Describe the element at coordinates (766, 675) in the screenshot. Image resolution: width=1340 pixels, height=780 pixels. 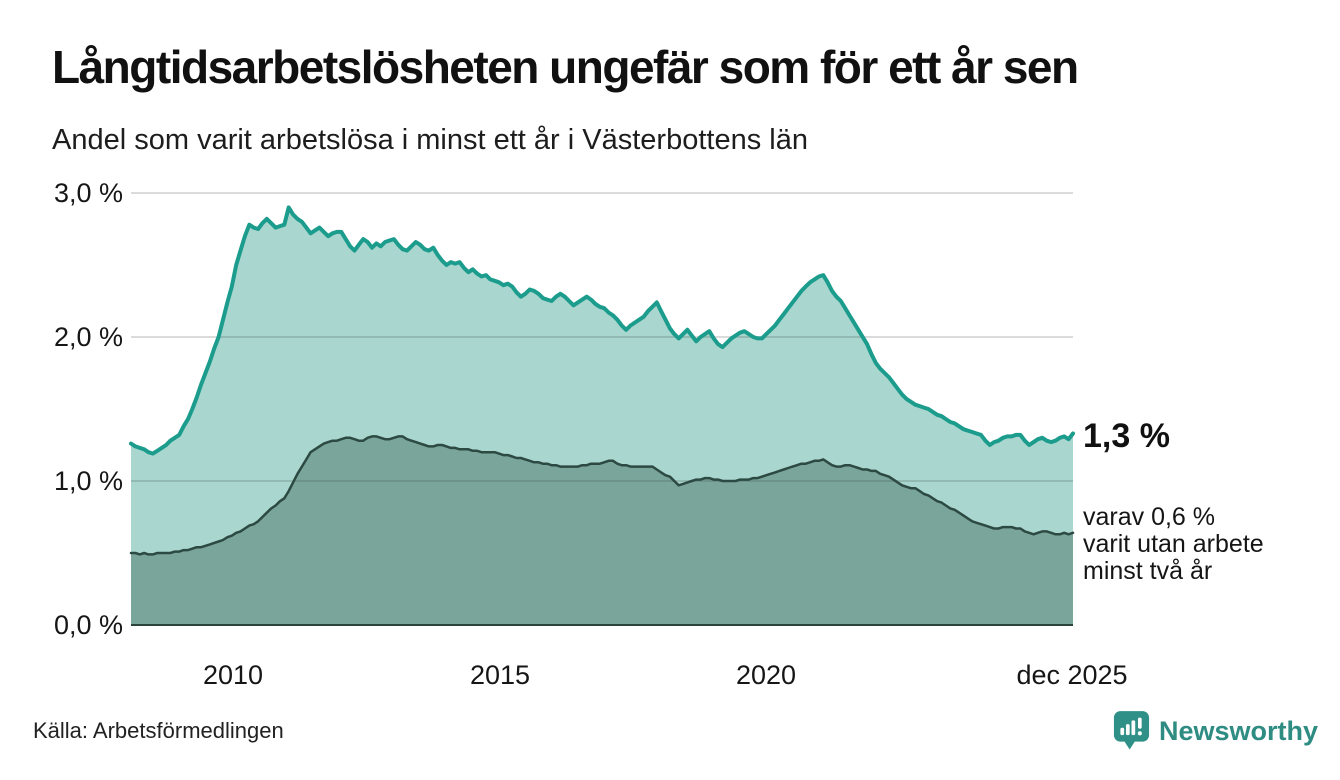
I see `x-axis-tick-2020: 2020` at that location.